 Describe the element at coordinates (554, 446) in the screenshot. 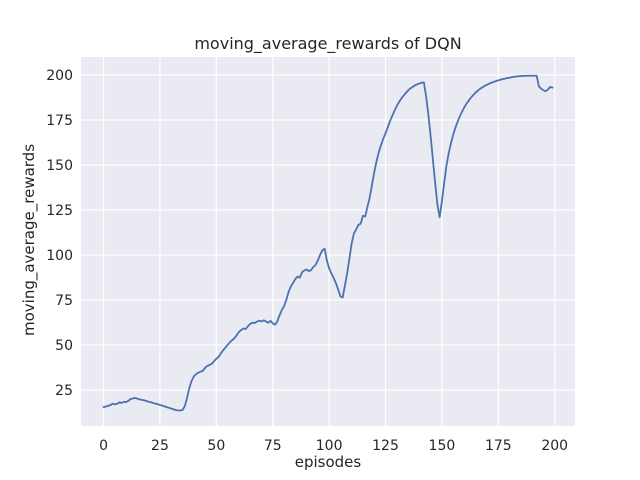

I see `x-tick-label-200: 200` at that location.